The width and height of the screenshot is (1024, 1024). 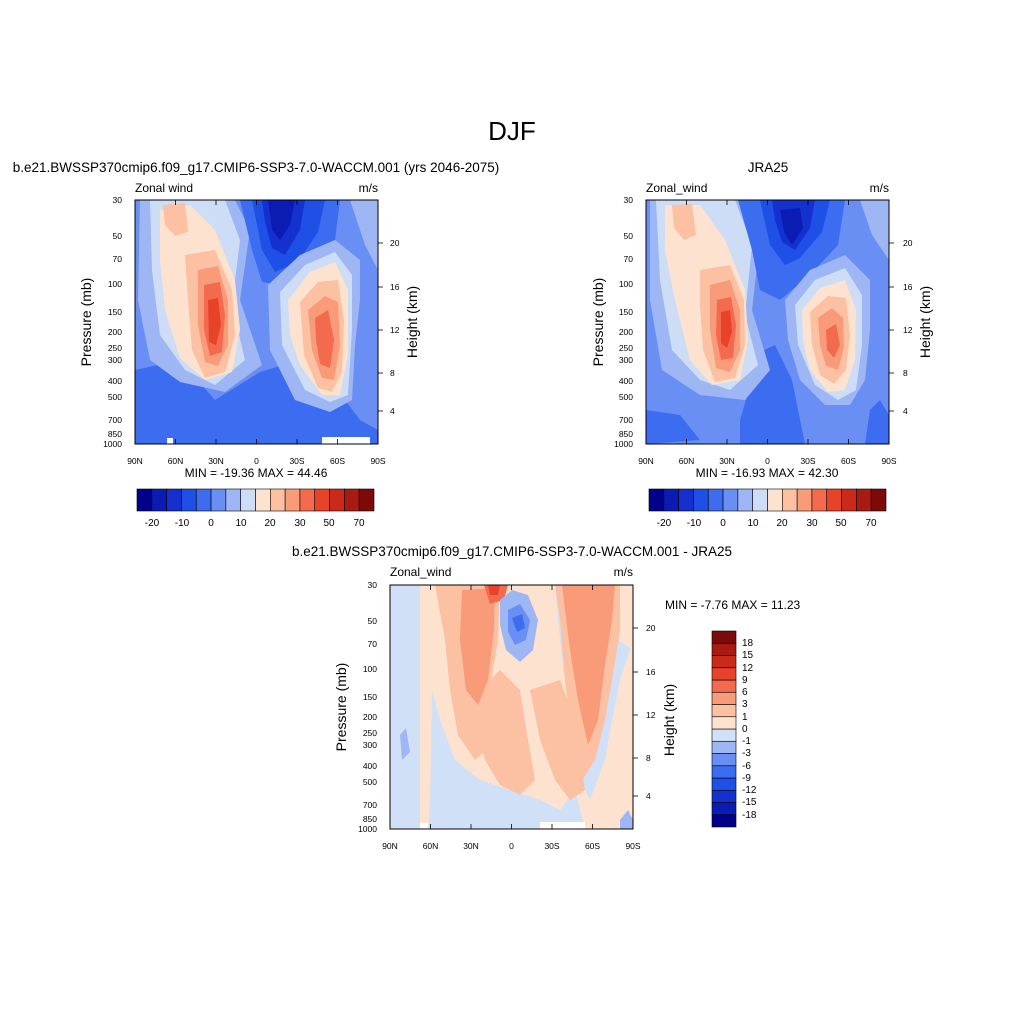 I want to click on colorbar-label: -18, so click(x=749, y=815).